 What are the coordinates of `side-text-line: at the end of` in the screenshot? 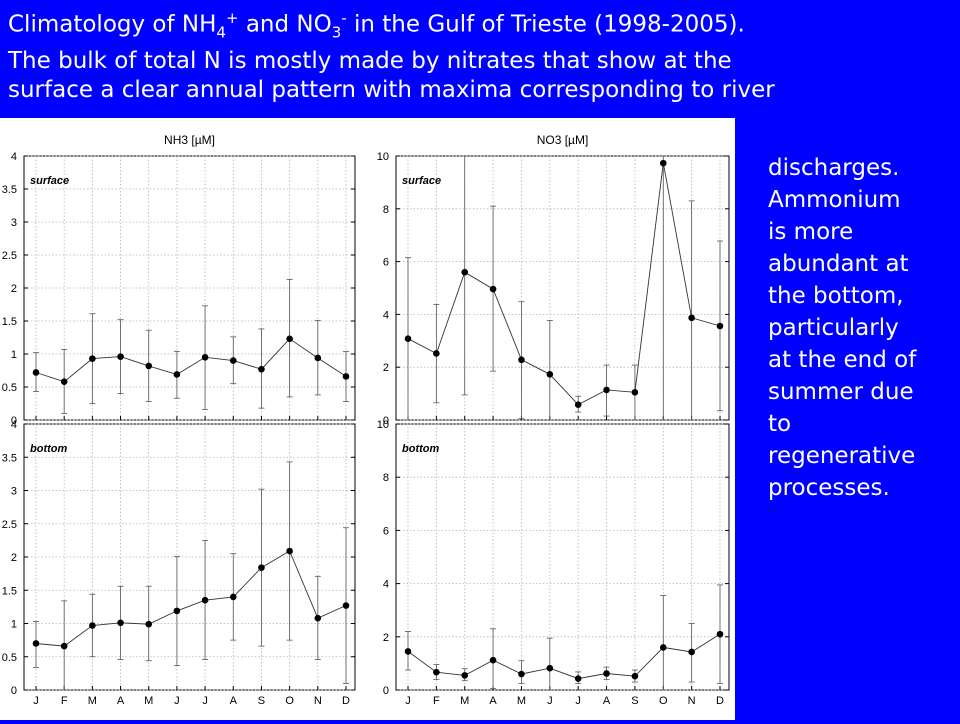 It's located at (842, 360).